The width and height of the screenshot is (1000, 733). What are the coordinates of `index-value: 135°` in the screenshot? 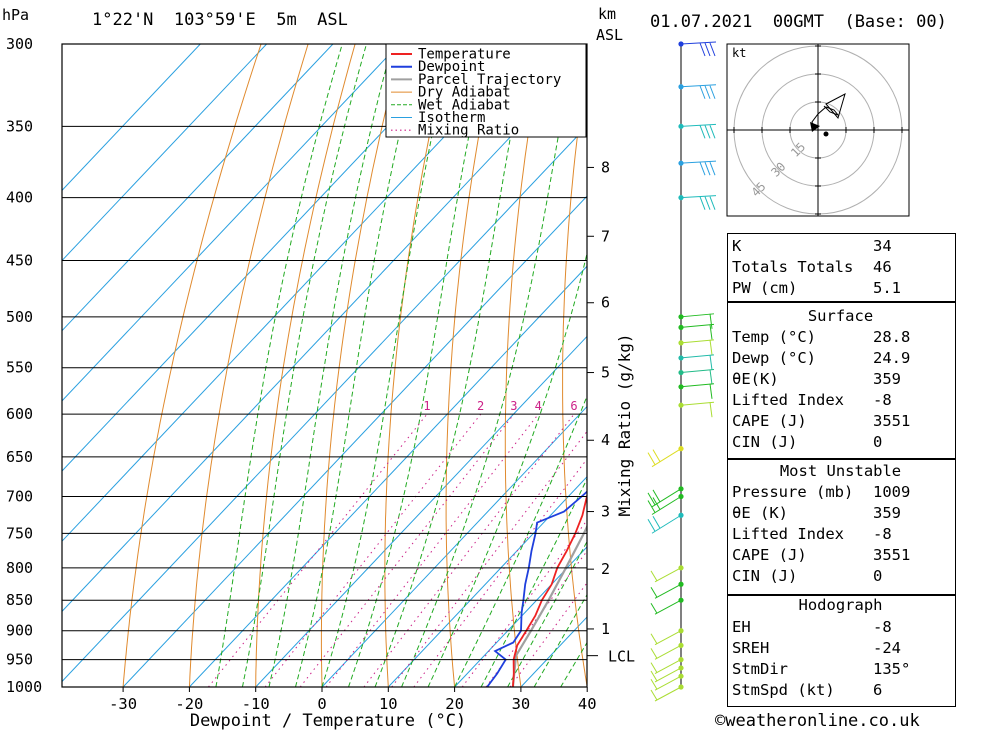 It's located at (892, 669).